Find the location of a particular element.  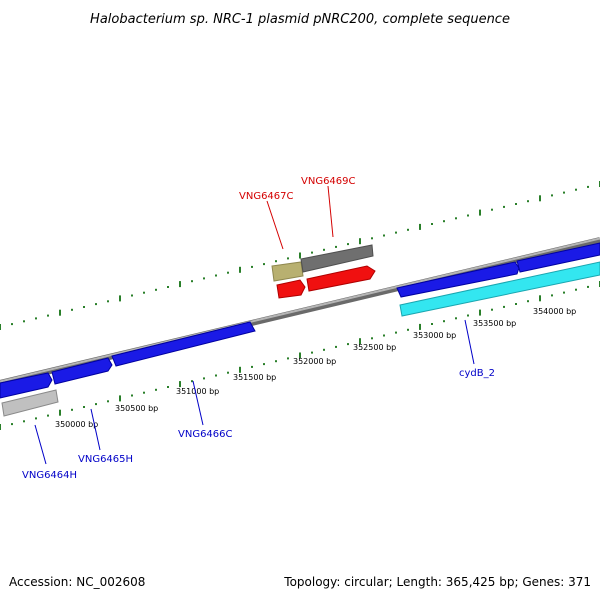

gene-red-large is located at coordinates (341, 278).